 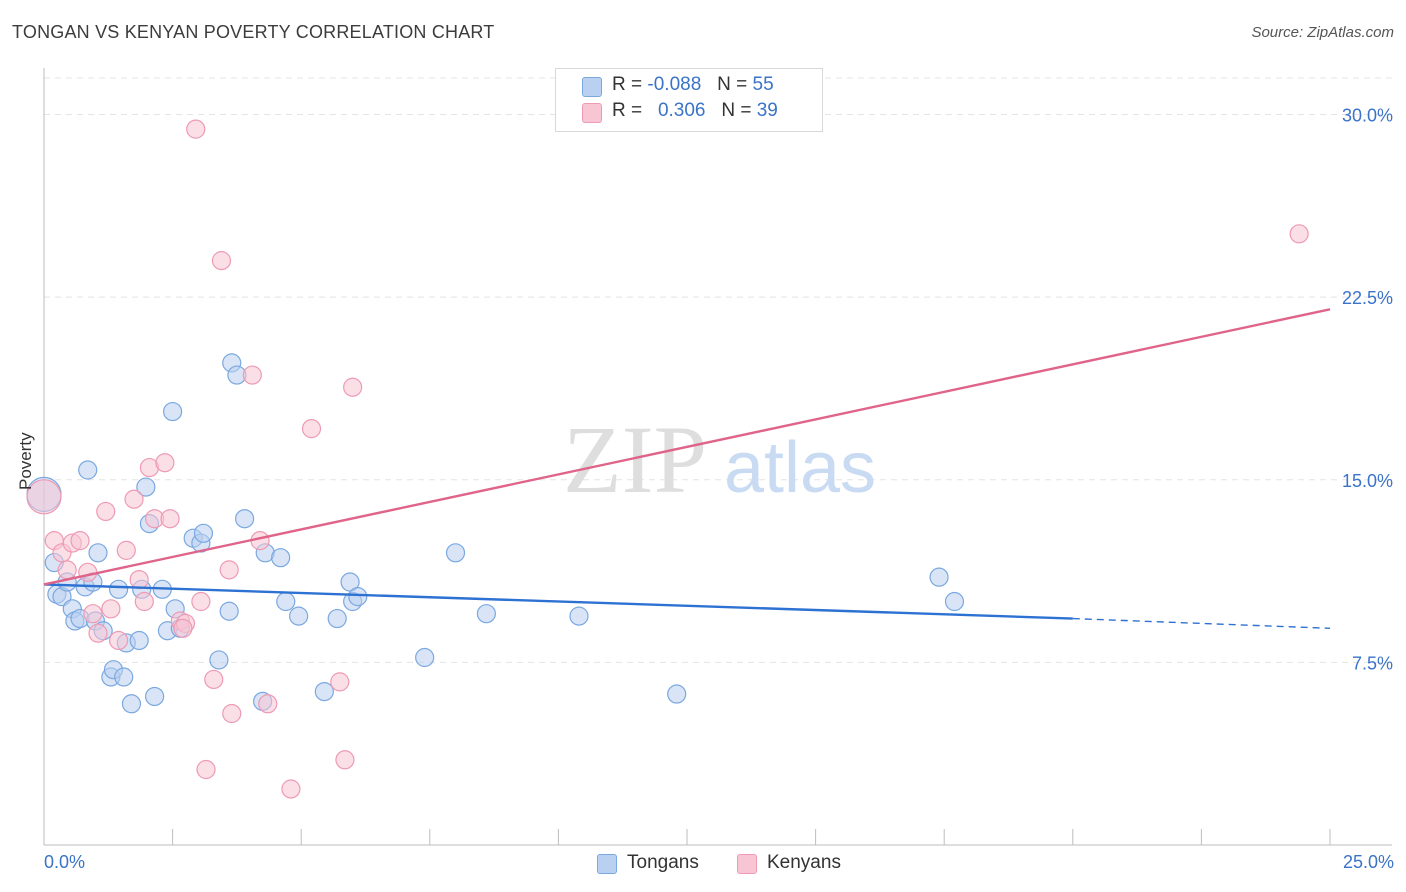 What do you see at coordinates (635, 459) in the screenshot?
I see `watermark-zip: ZIP` at bounding box center [635, 459].